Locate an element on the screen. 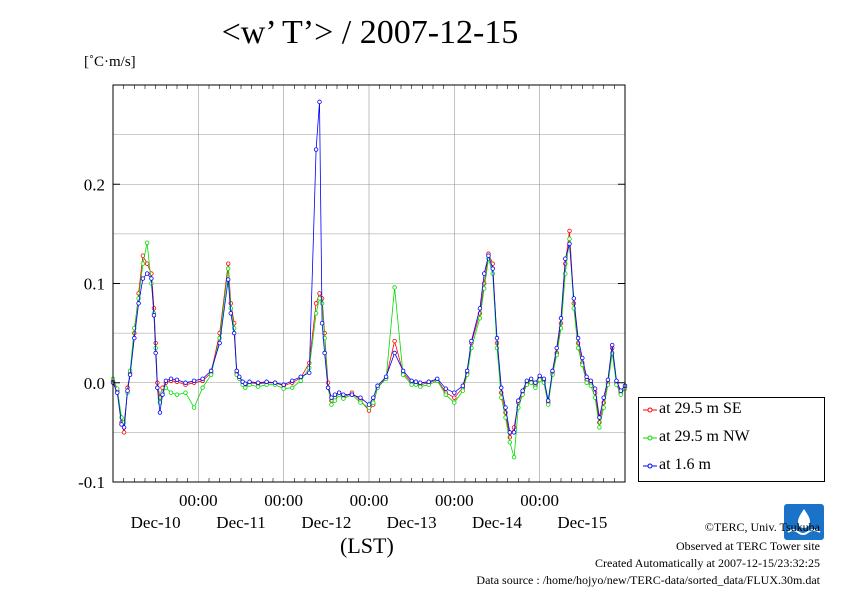  terc-logo-icon is located at coordinates (804, 522).